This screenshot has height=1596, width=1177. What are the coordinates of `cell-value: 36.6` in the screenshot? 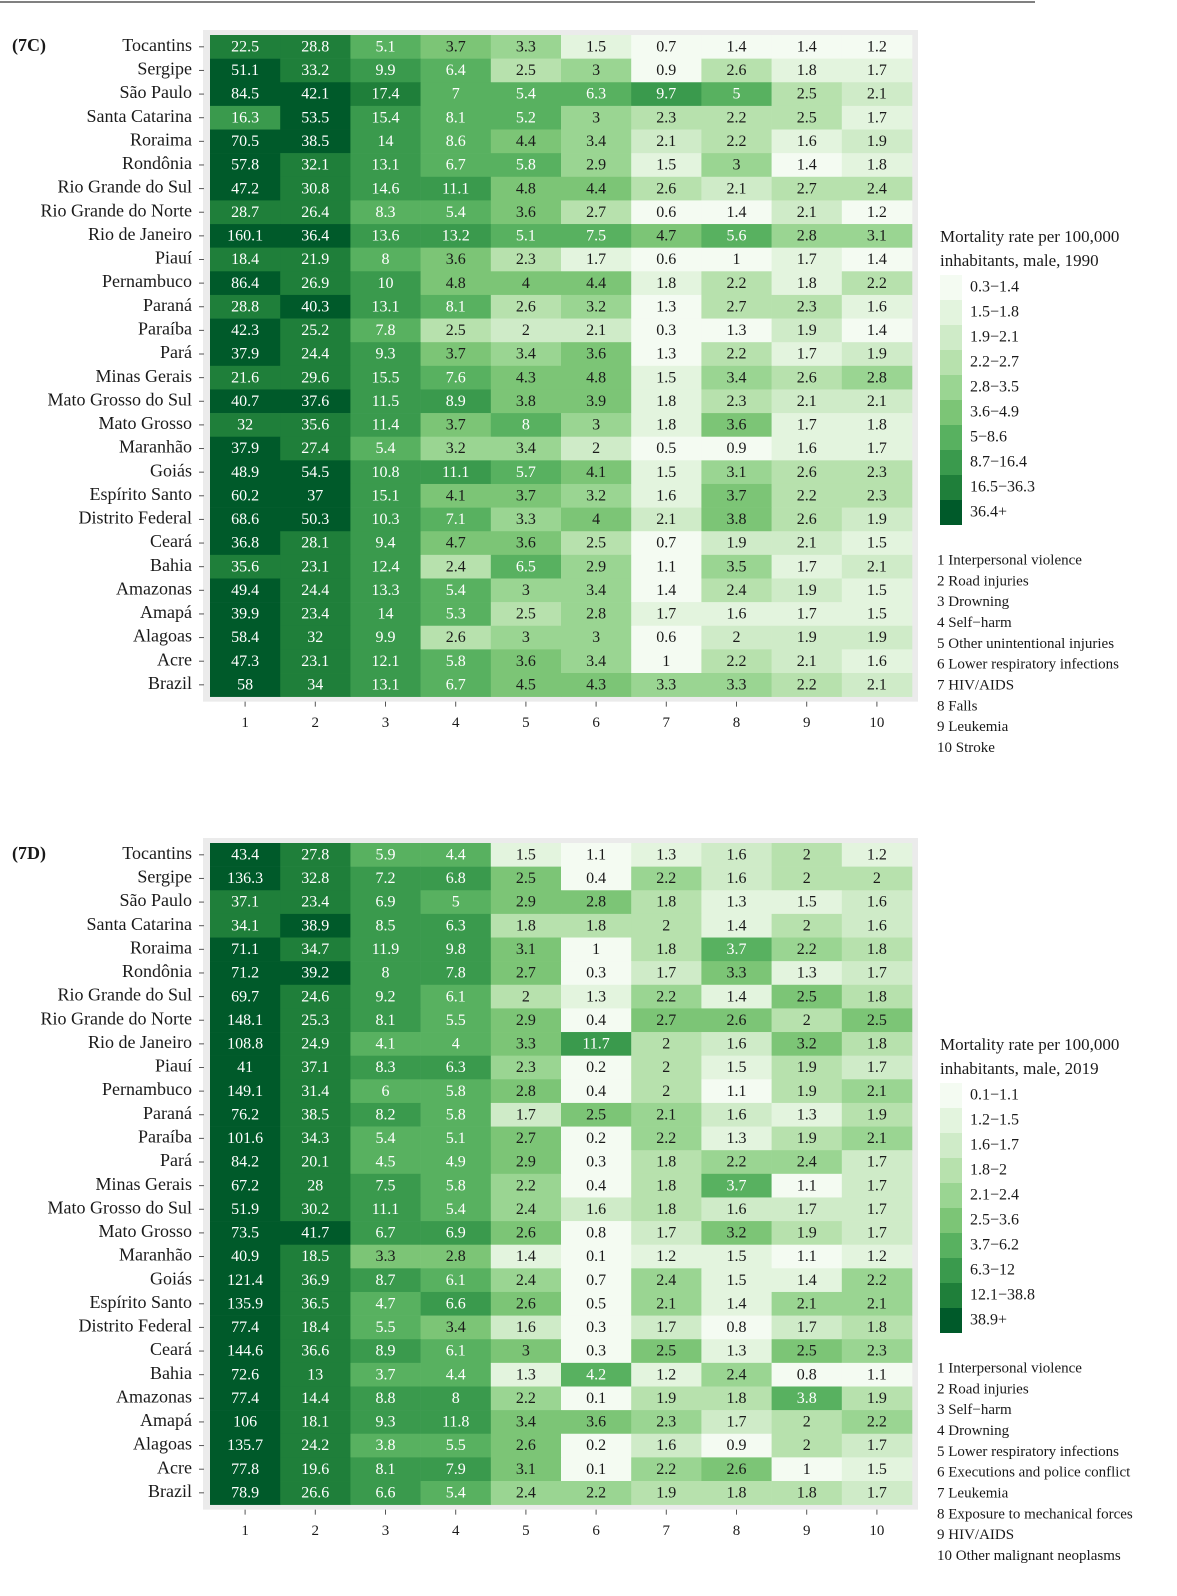 It's located at (315, 1351).